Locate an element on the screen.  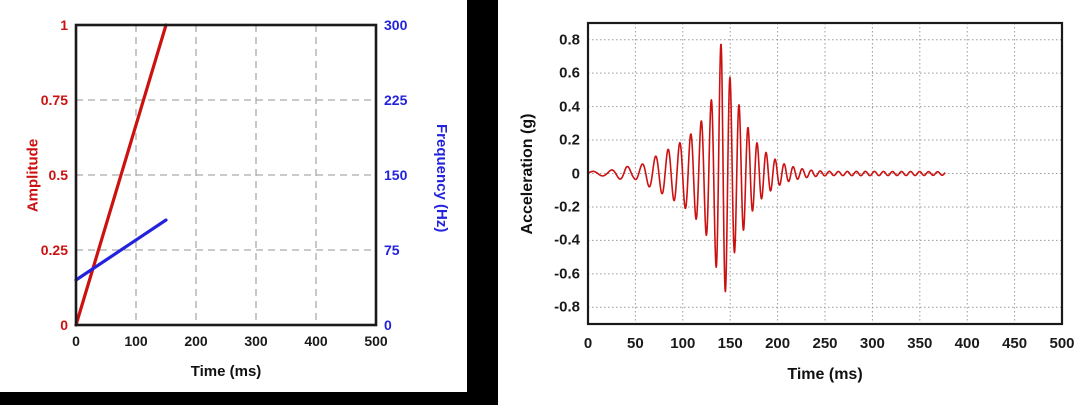
frequency-tick-label: 75 is located at coordinates (392, 250).